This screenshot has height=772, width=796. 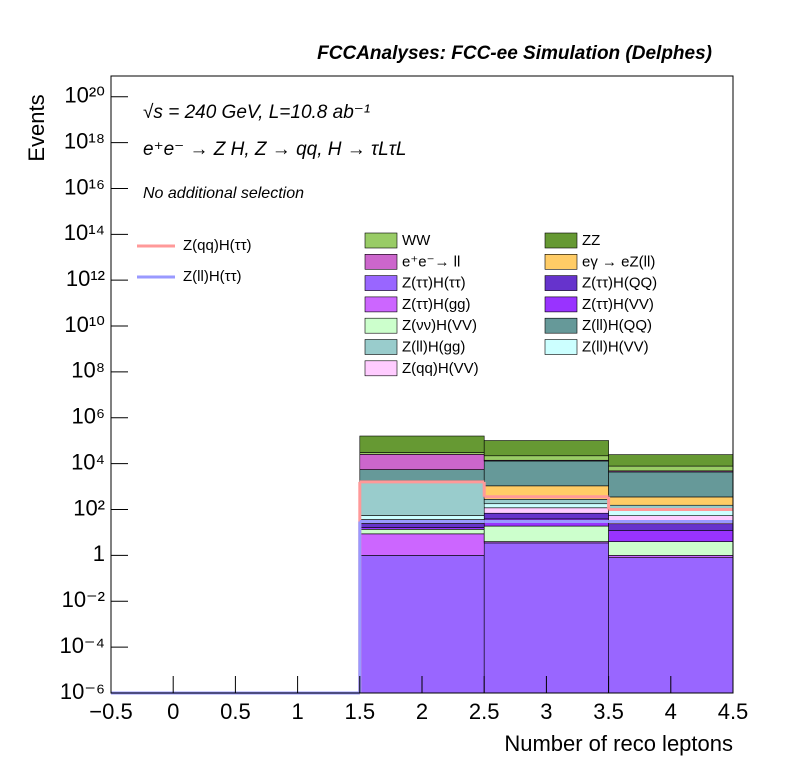 What do you see at coordinates (84, 186) in the screenshot?
I see `y-tick-label: 10¹⁶` at bounding box center [84, 186].